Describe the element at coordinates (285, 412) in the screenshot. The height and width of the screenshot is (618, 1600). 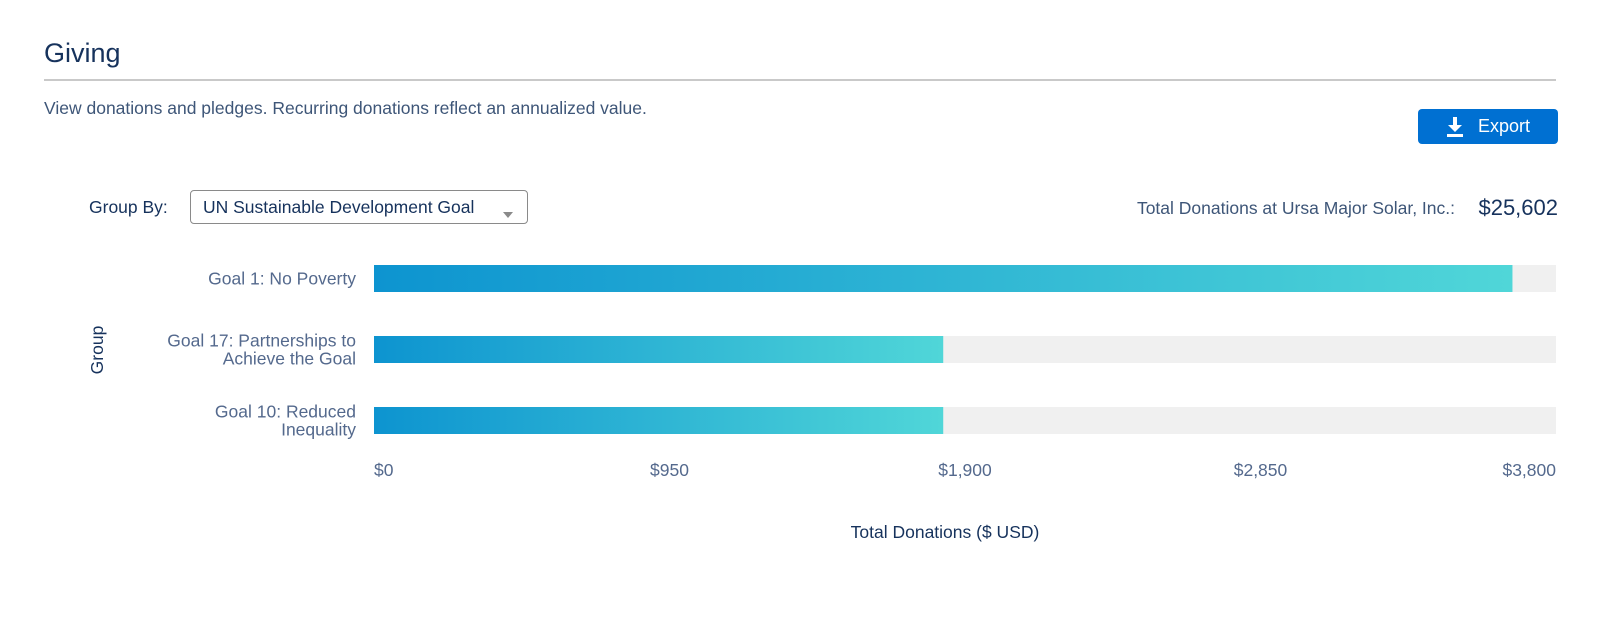
I see `category-label: Goal 10: Reduced` at that location.